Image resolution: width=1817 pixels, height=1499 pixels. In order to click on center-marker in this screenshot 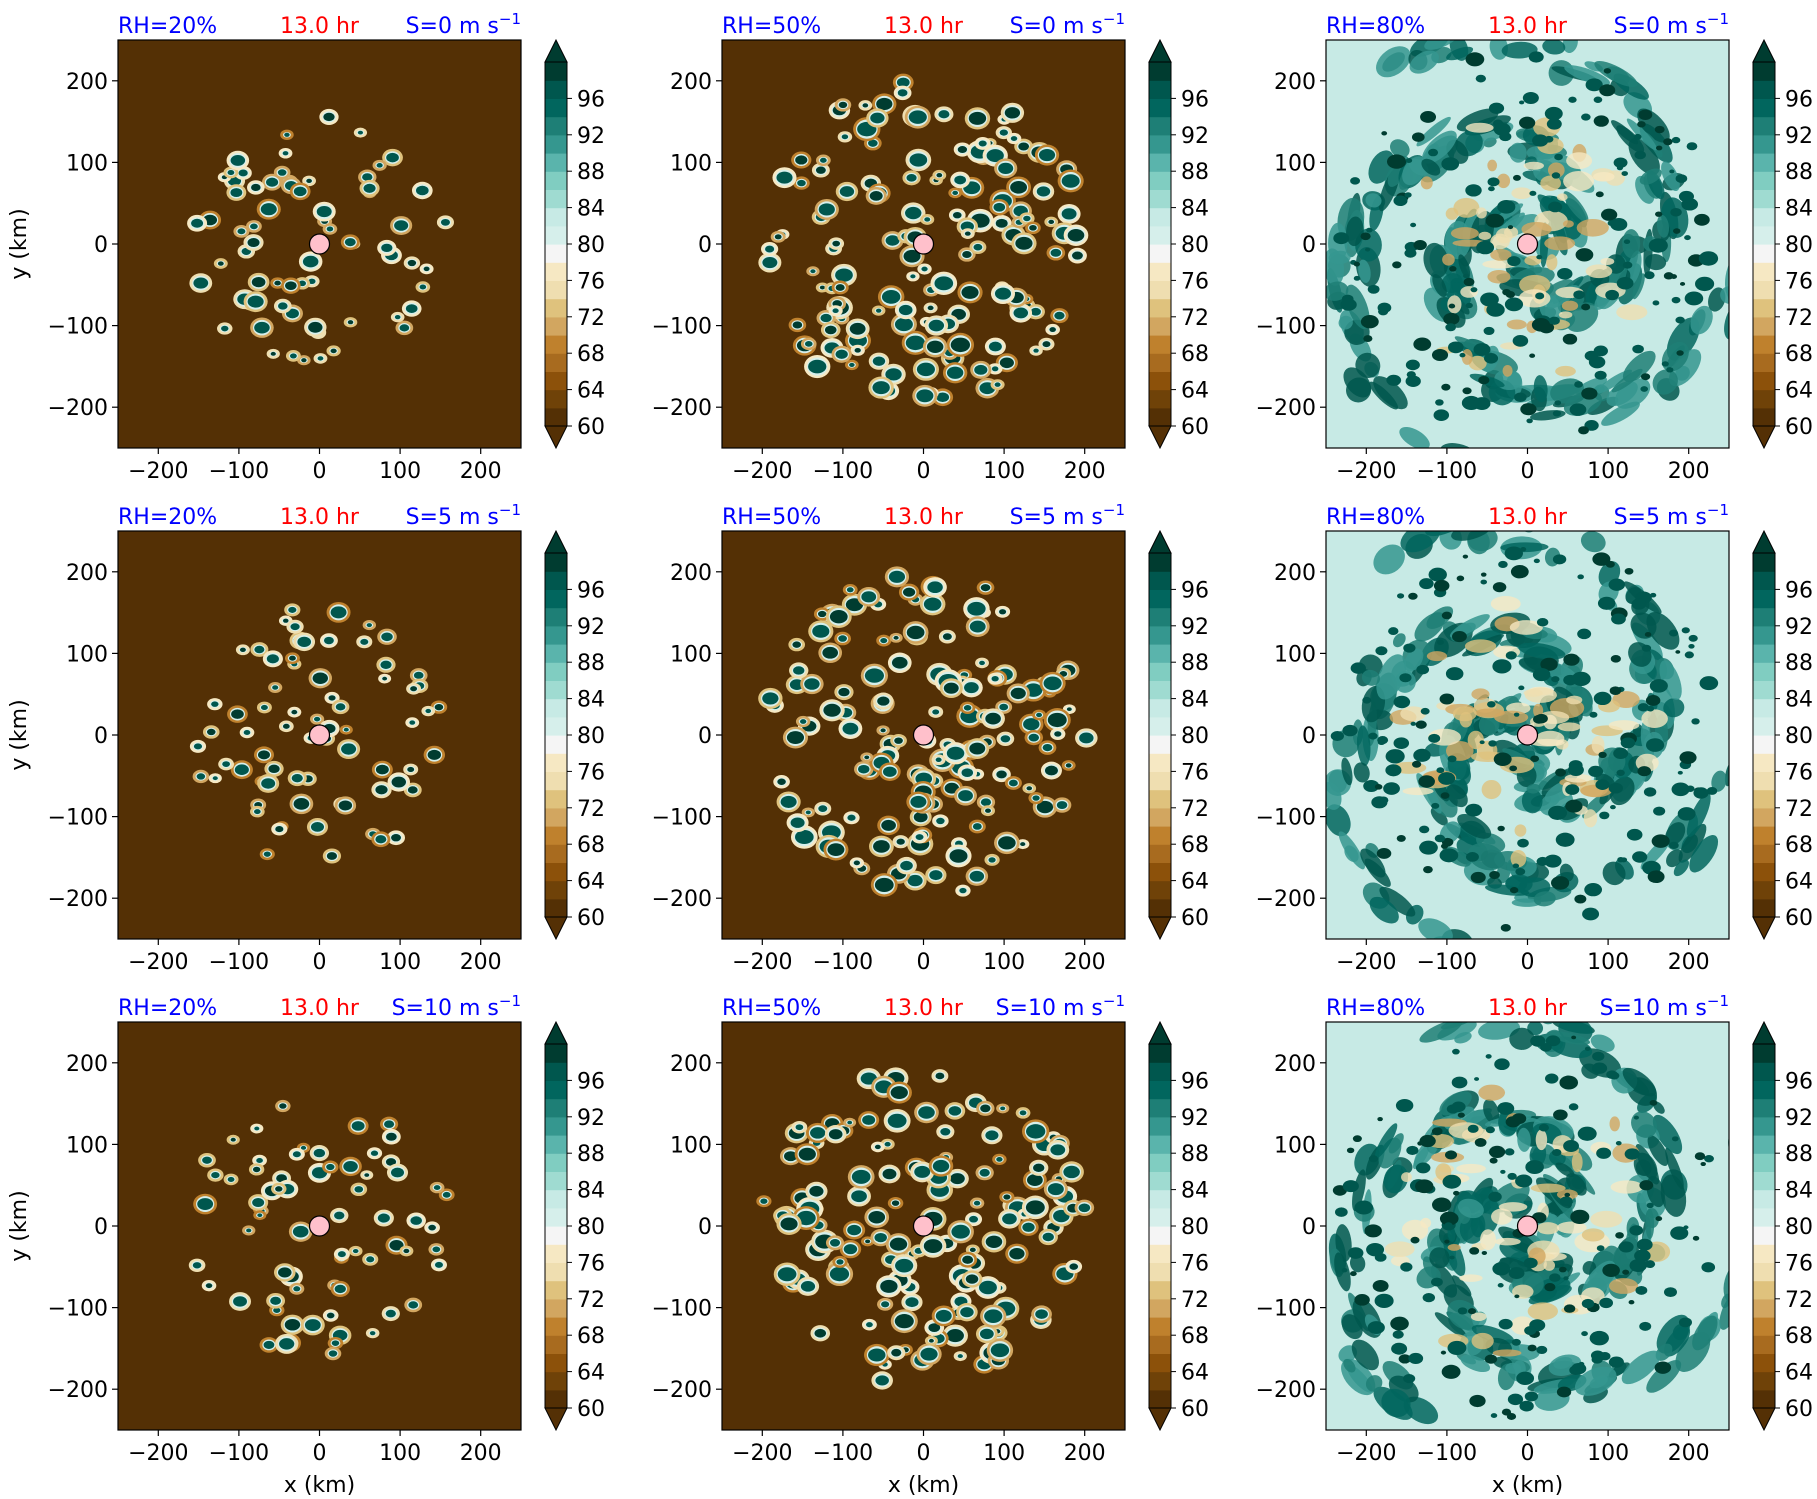, I will do `click(1527, 1226)`.